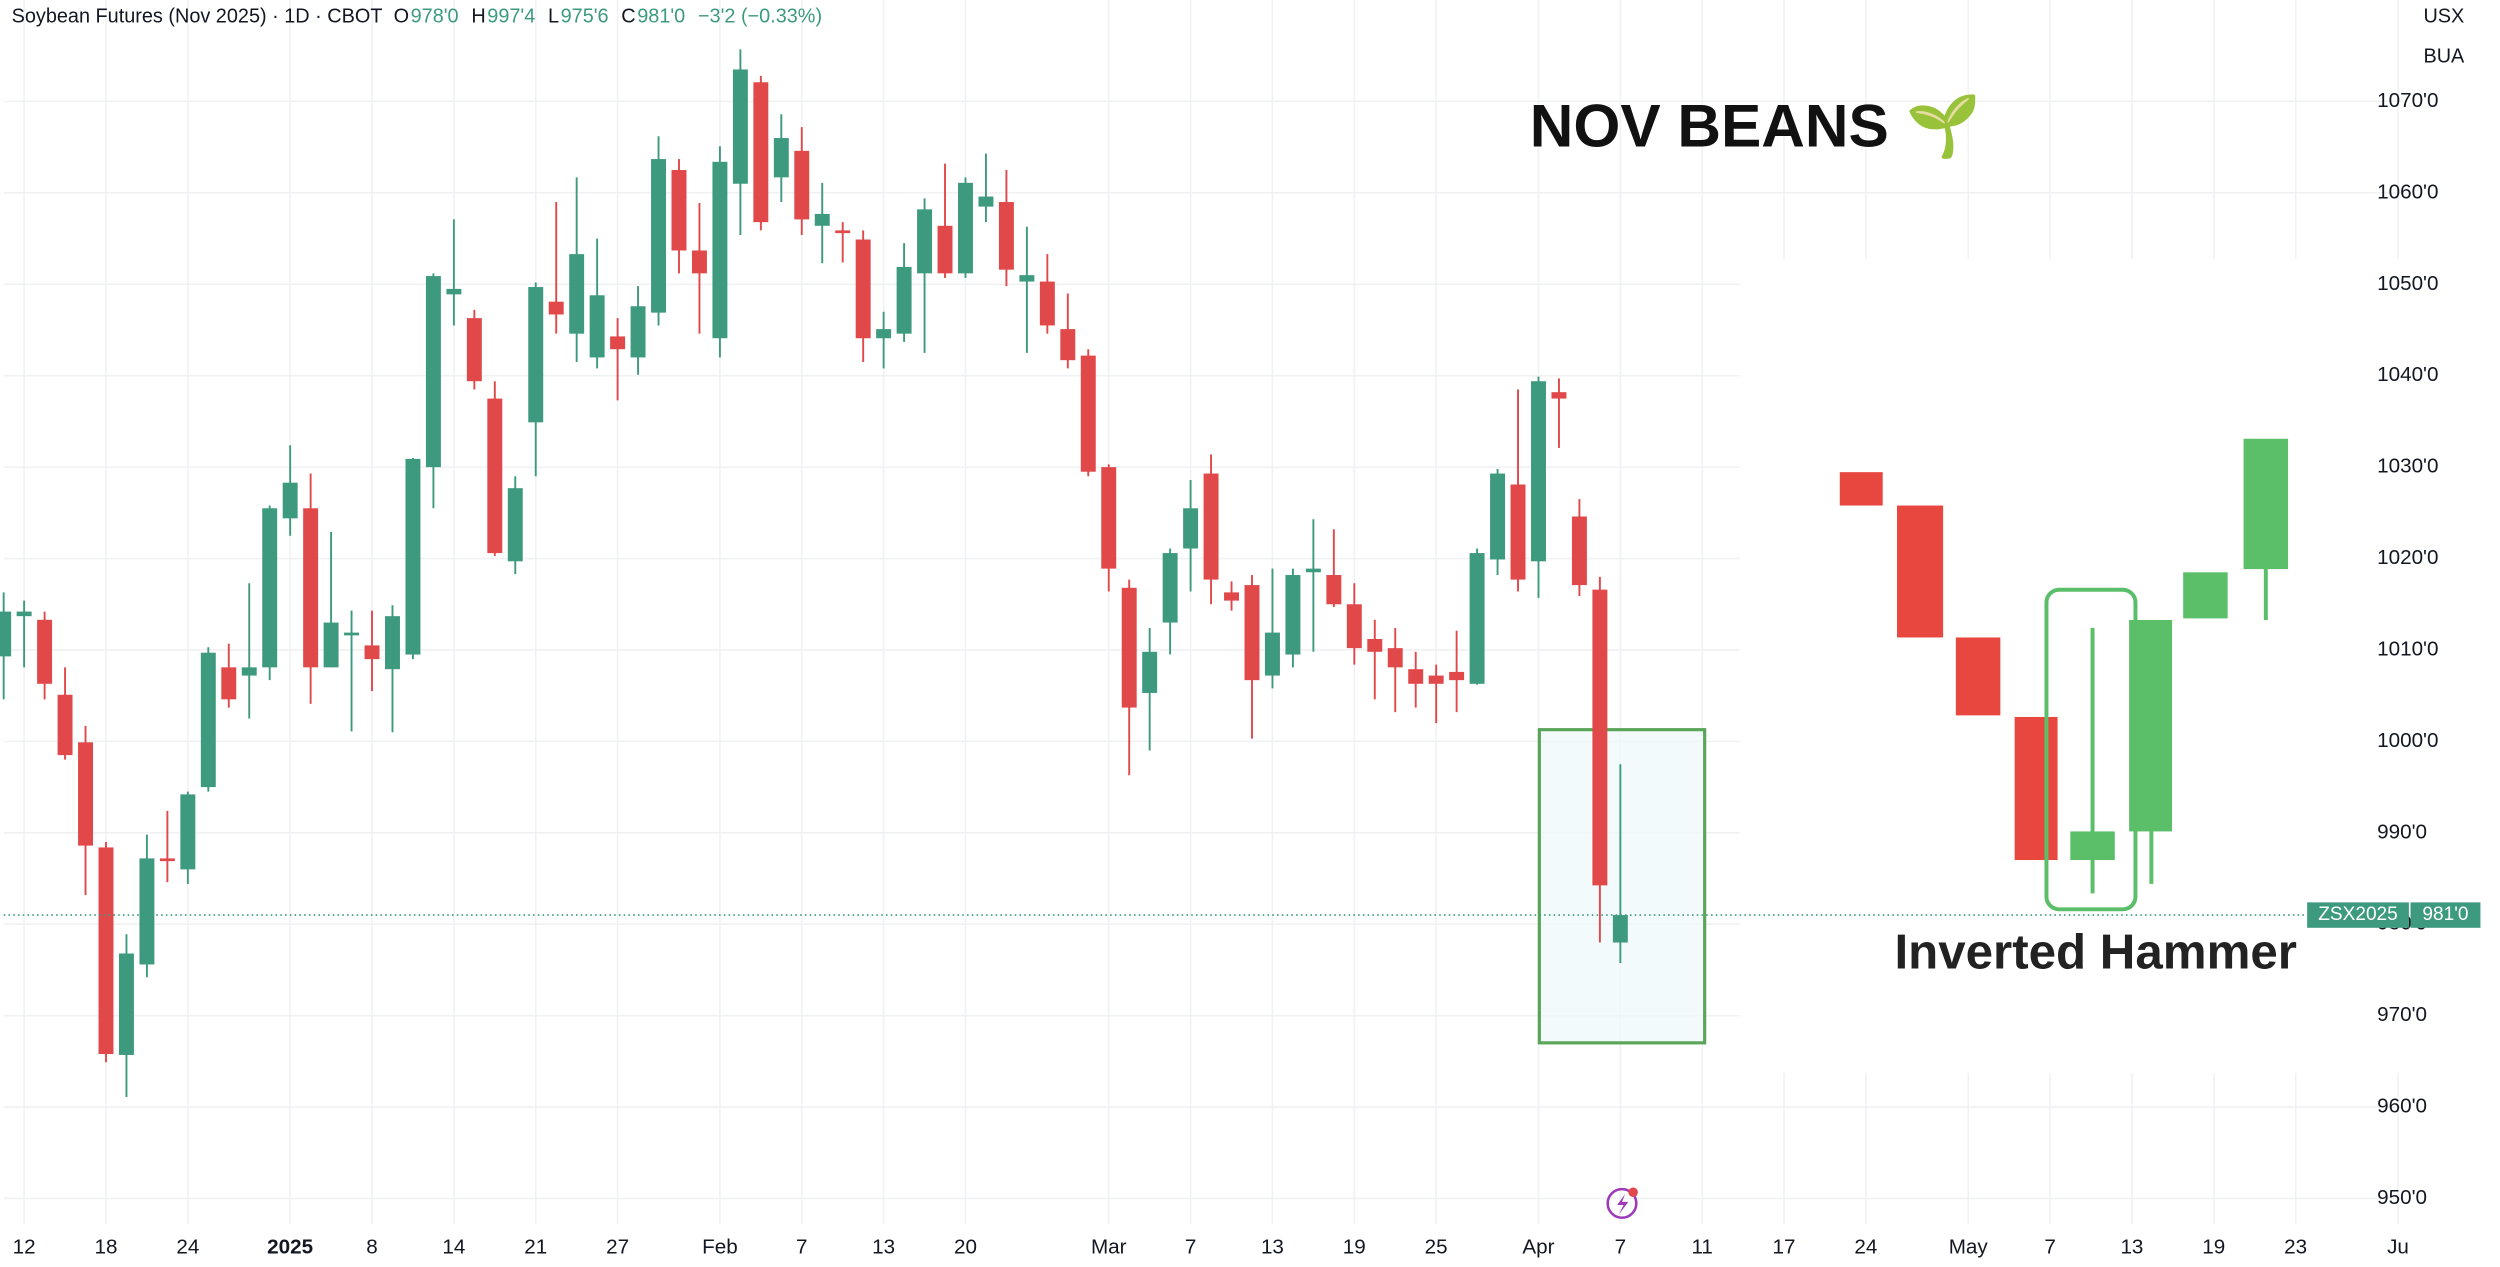 The height and width of the screenshot is (1267, 2500). I want to click on y-tick-label: 960'0, so click(2402, 1106).